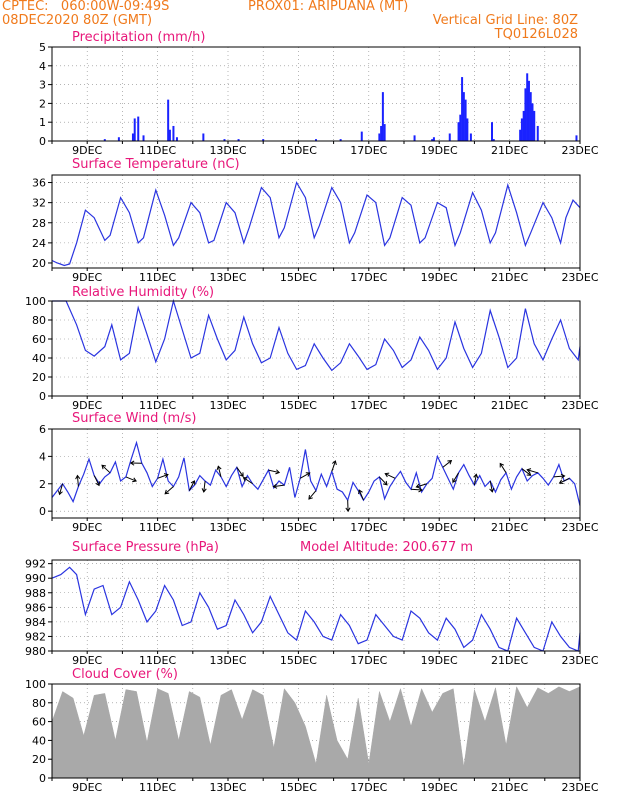 The image size is (618, 800). Describe the element at coordinates (39, 243) in the screenshot. I see `y-tick-label: 24` at that location.